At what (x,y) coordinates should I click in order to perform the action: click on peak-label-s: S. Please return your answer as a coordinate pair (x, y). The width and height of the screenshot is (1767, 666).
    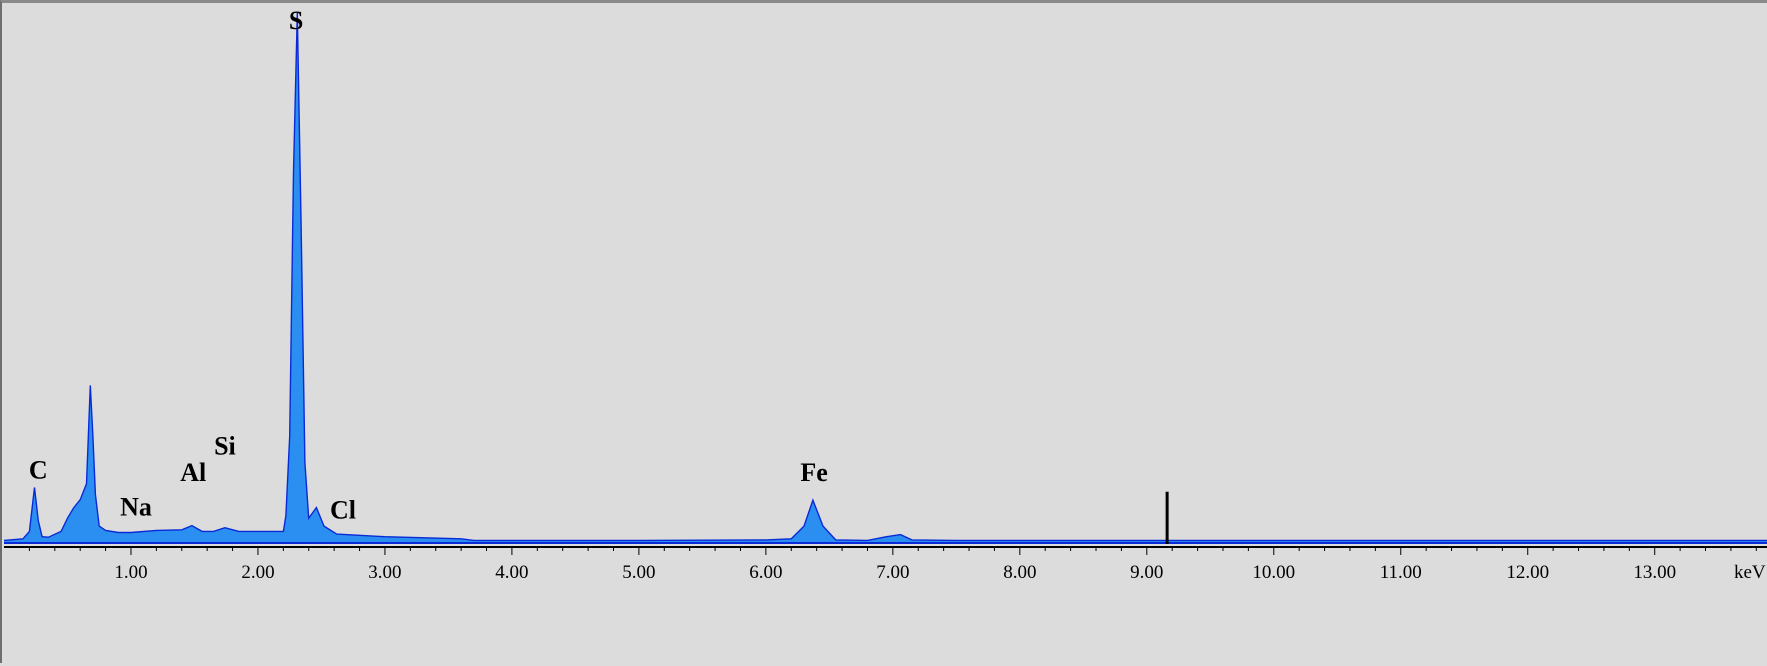
    Looking at the image, I should click on (296, 20).